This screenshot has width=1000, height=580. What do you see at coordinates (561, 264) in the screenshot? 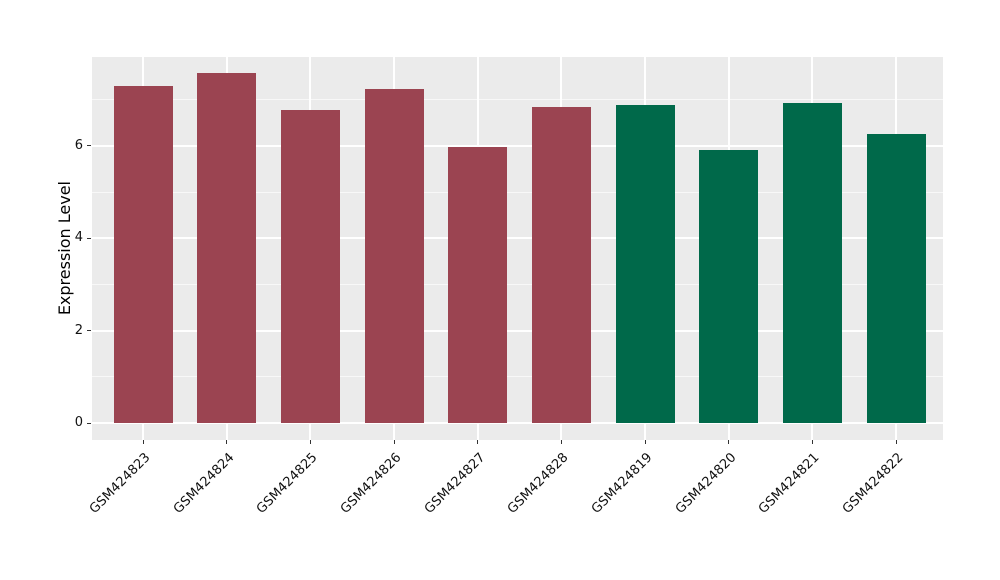
I see `bar-GSM424828` at bounding box center [561, 264].